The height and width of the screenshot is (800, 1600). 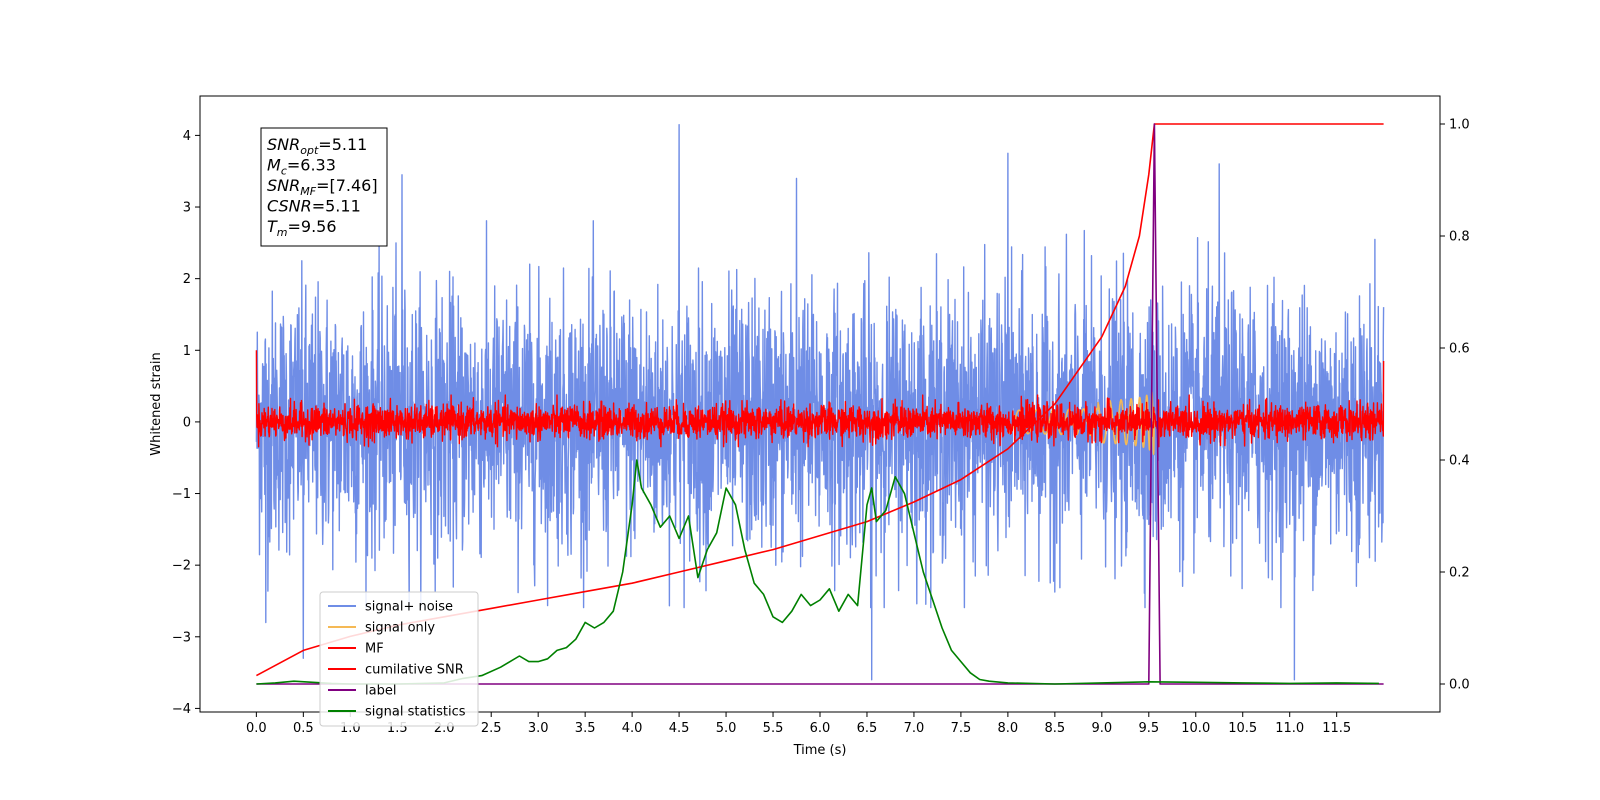 I want to click on annotation-line: Tm=9.56, so click(x=302, y=228).